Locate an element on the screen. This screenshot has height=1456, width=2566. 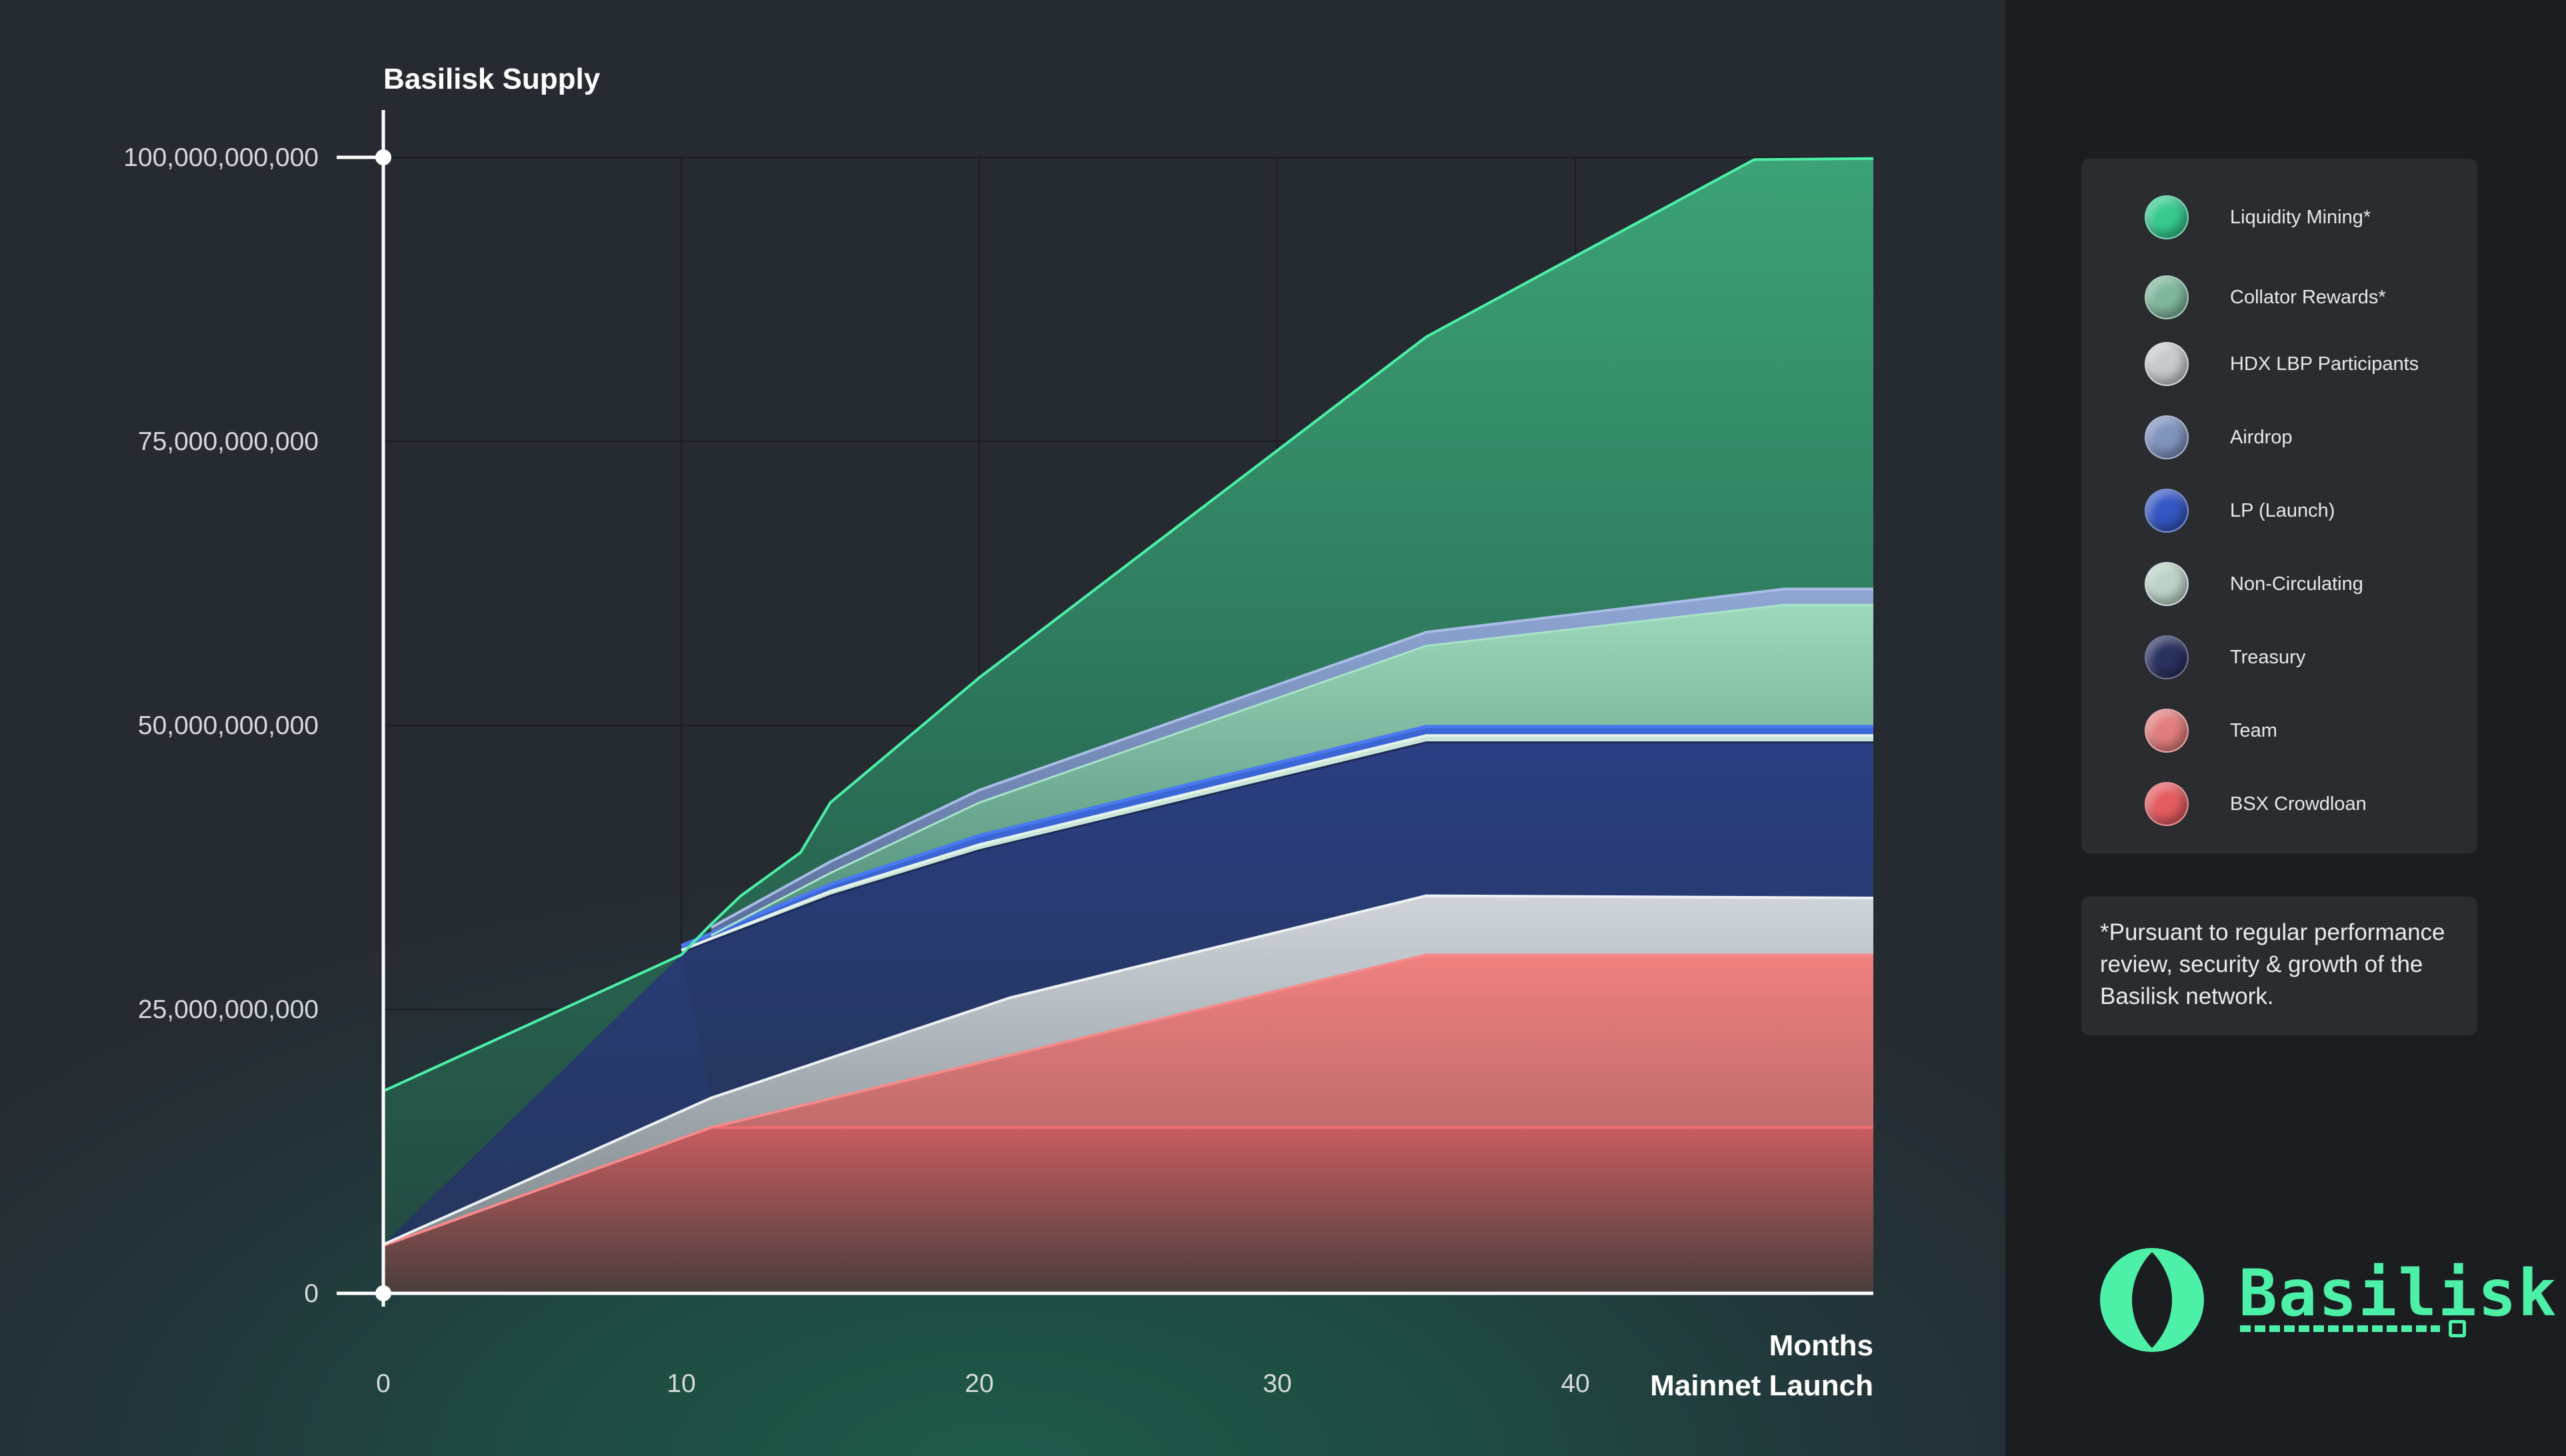
legend-label: Airdrop is located at coordinates (2261, 437).